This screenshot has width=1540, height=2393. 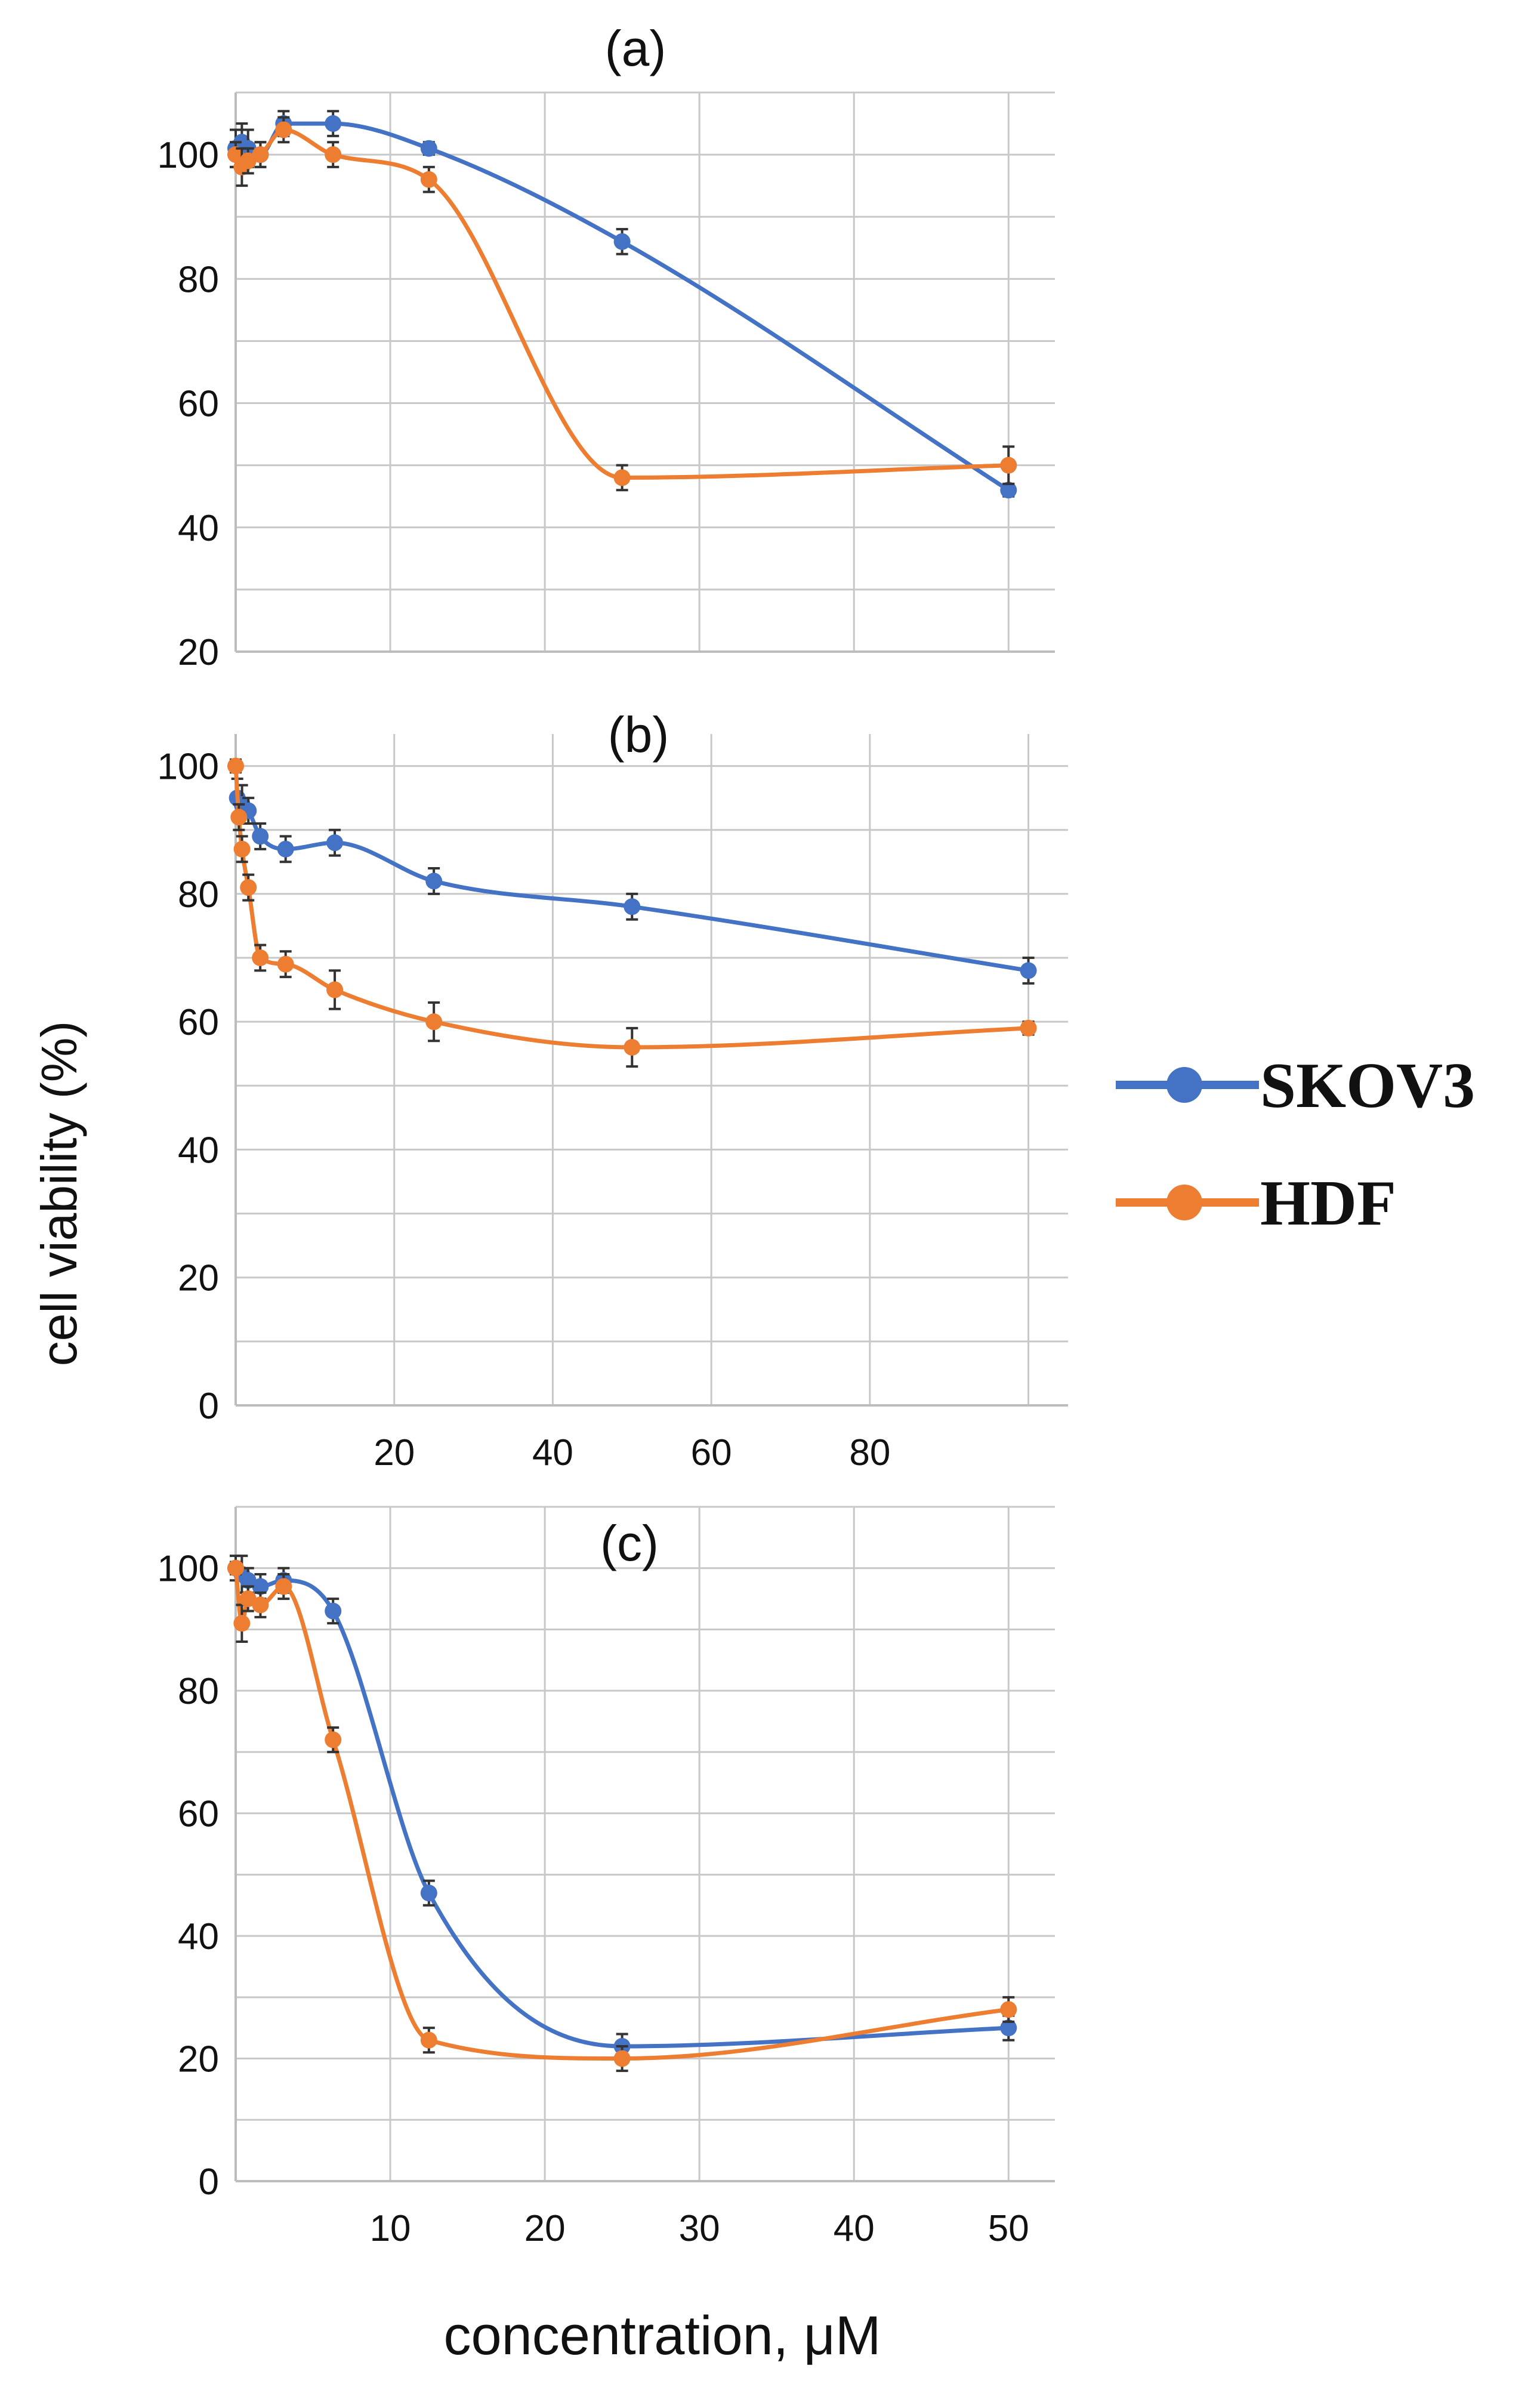 I want to click on x-tick-label: 50, so click(x=1008, y=2228).